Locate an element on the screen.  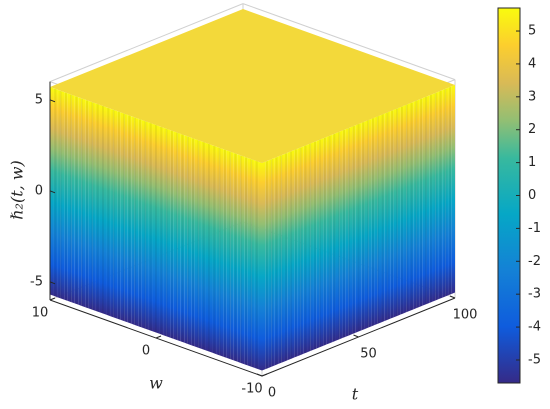
z-axis-label: ℏ₂(t, w) is located at coordinates (17, 190).